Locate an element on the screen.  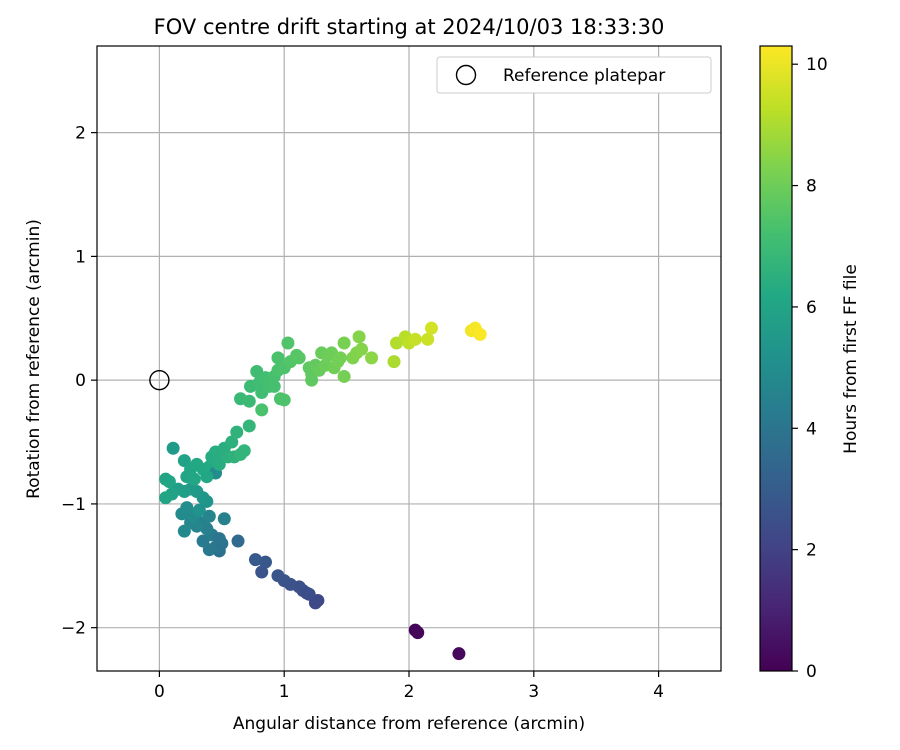
colorbar: 0 2 4 6 8 10 Hours from first FF file is located at coordinates (810, 363).